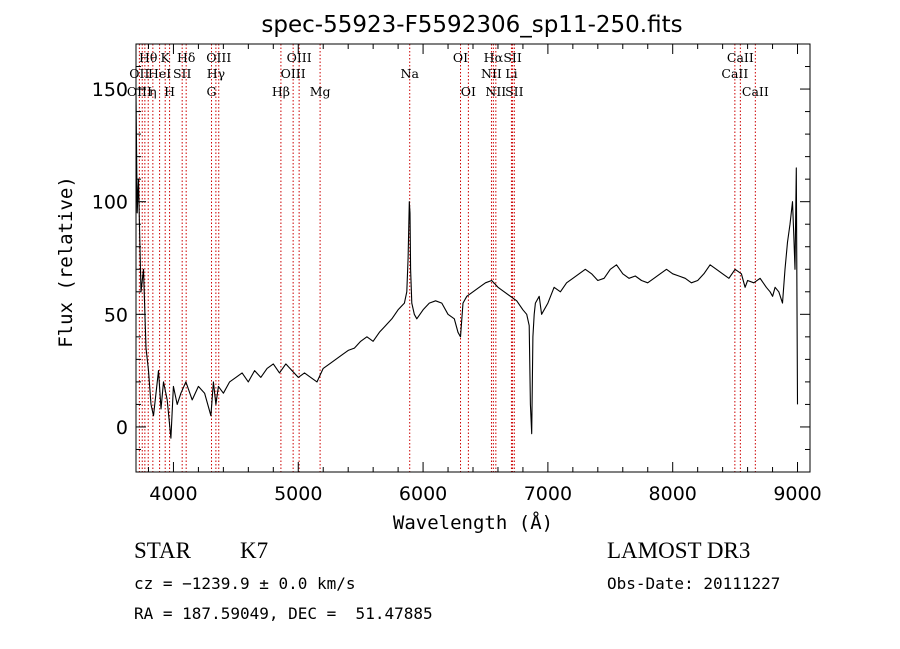  What do you see at coordinates (186, 57) in the screenshot?
I see `line-label: Hδ` at bounding box center [186, 57].